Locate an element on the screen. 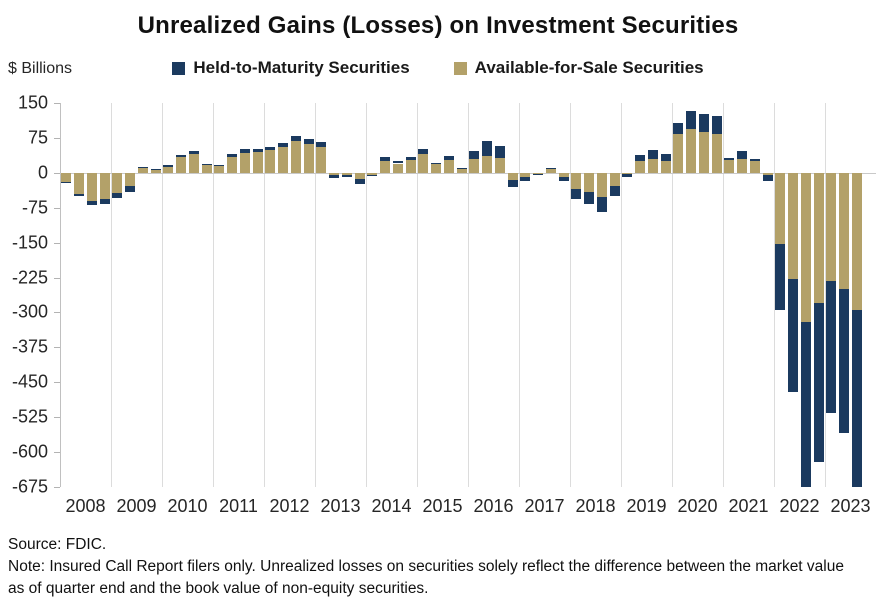  held-to-maturity-legend-label: Held-to-Maturity Securities is located at coordinates (301, 67).